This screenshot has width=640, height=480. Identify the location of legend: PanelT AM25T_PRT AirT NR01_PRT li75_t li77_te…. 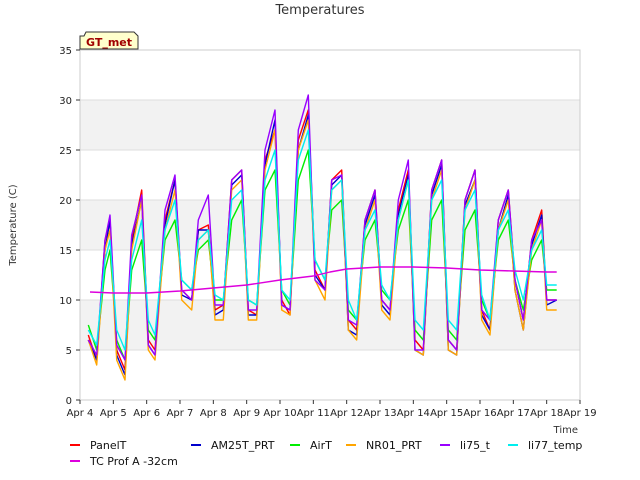
(326, 453).